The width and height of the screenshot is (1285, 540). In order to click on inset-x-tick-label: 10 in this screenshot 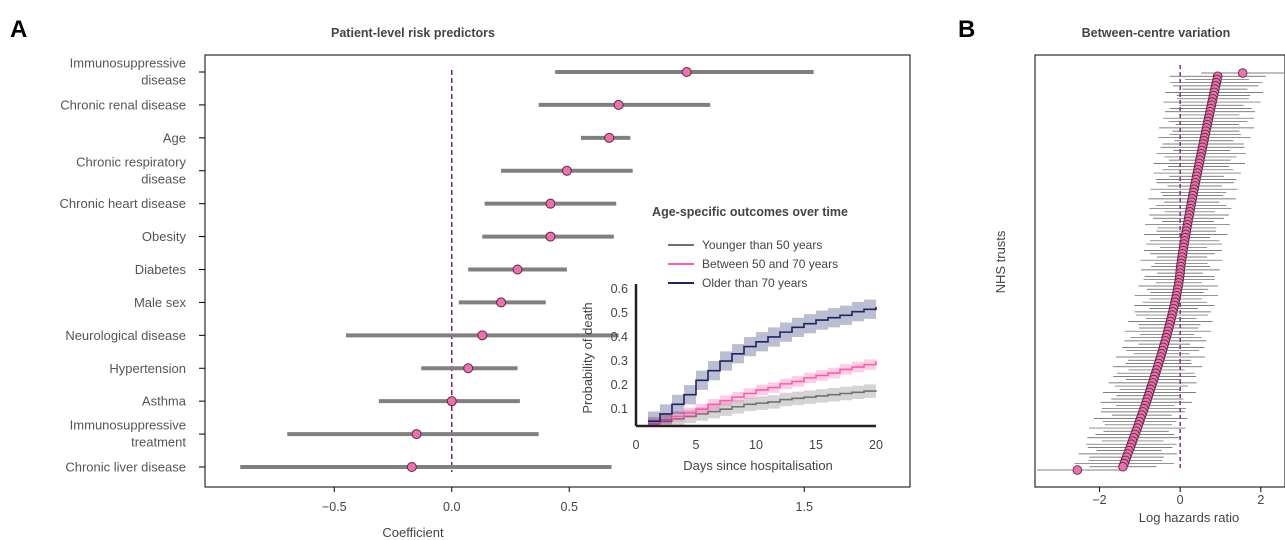, I will do `click(756, 445)`.